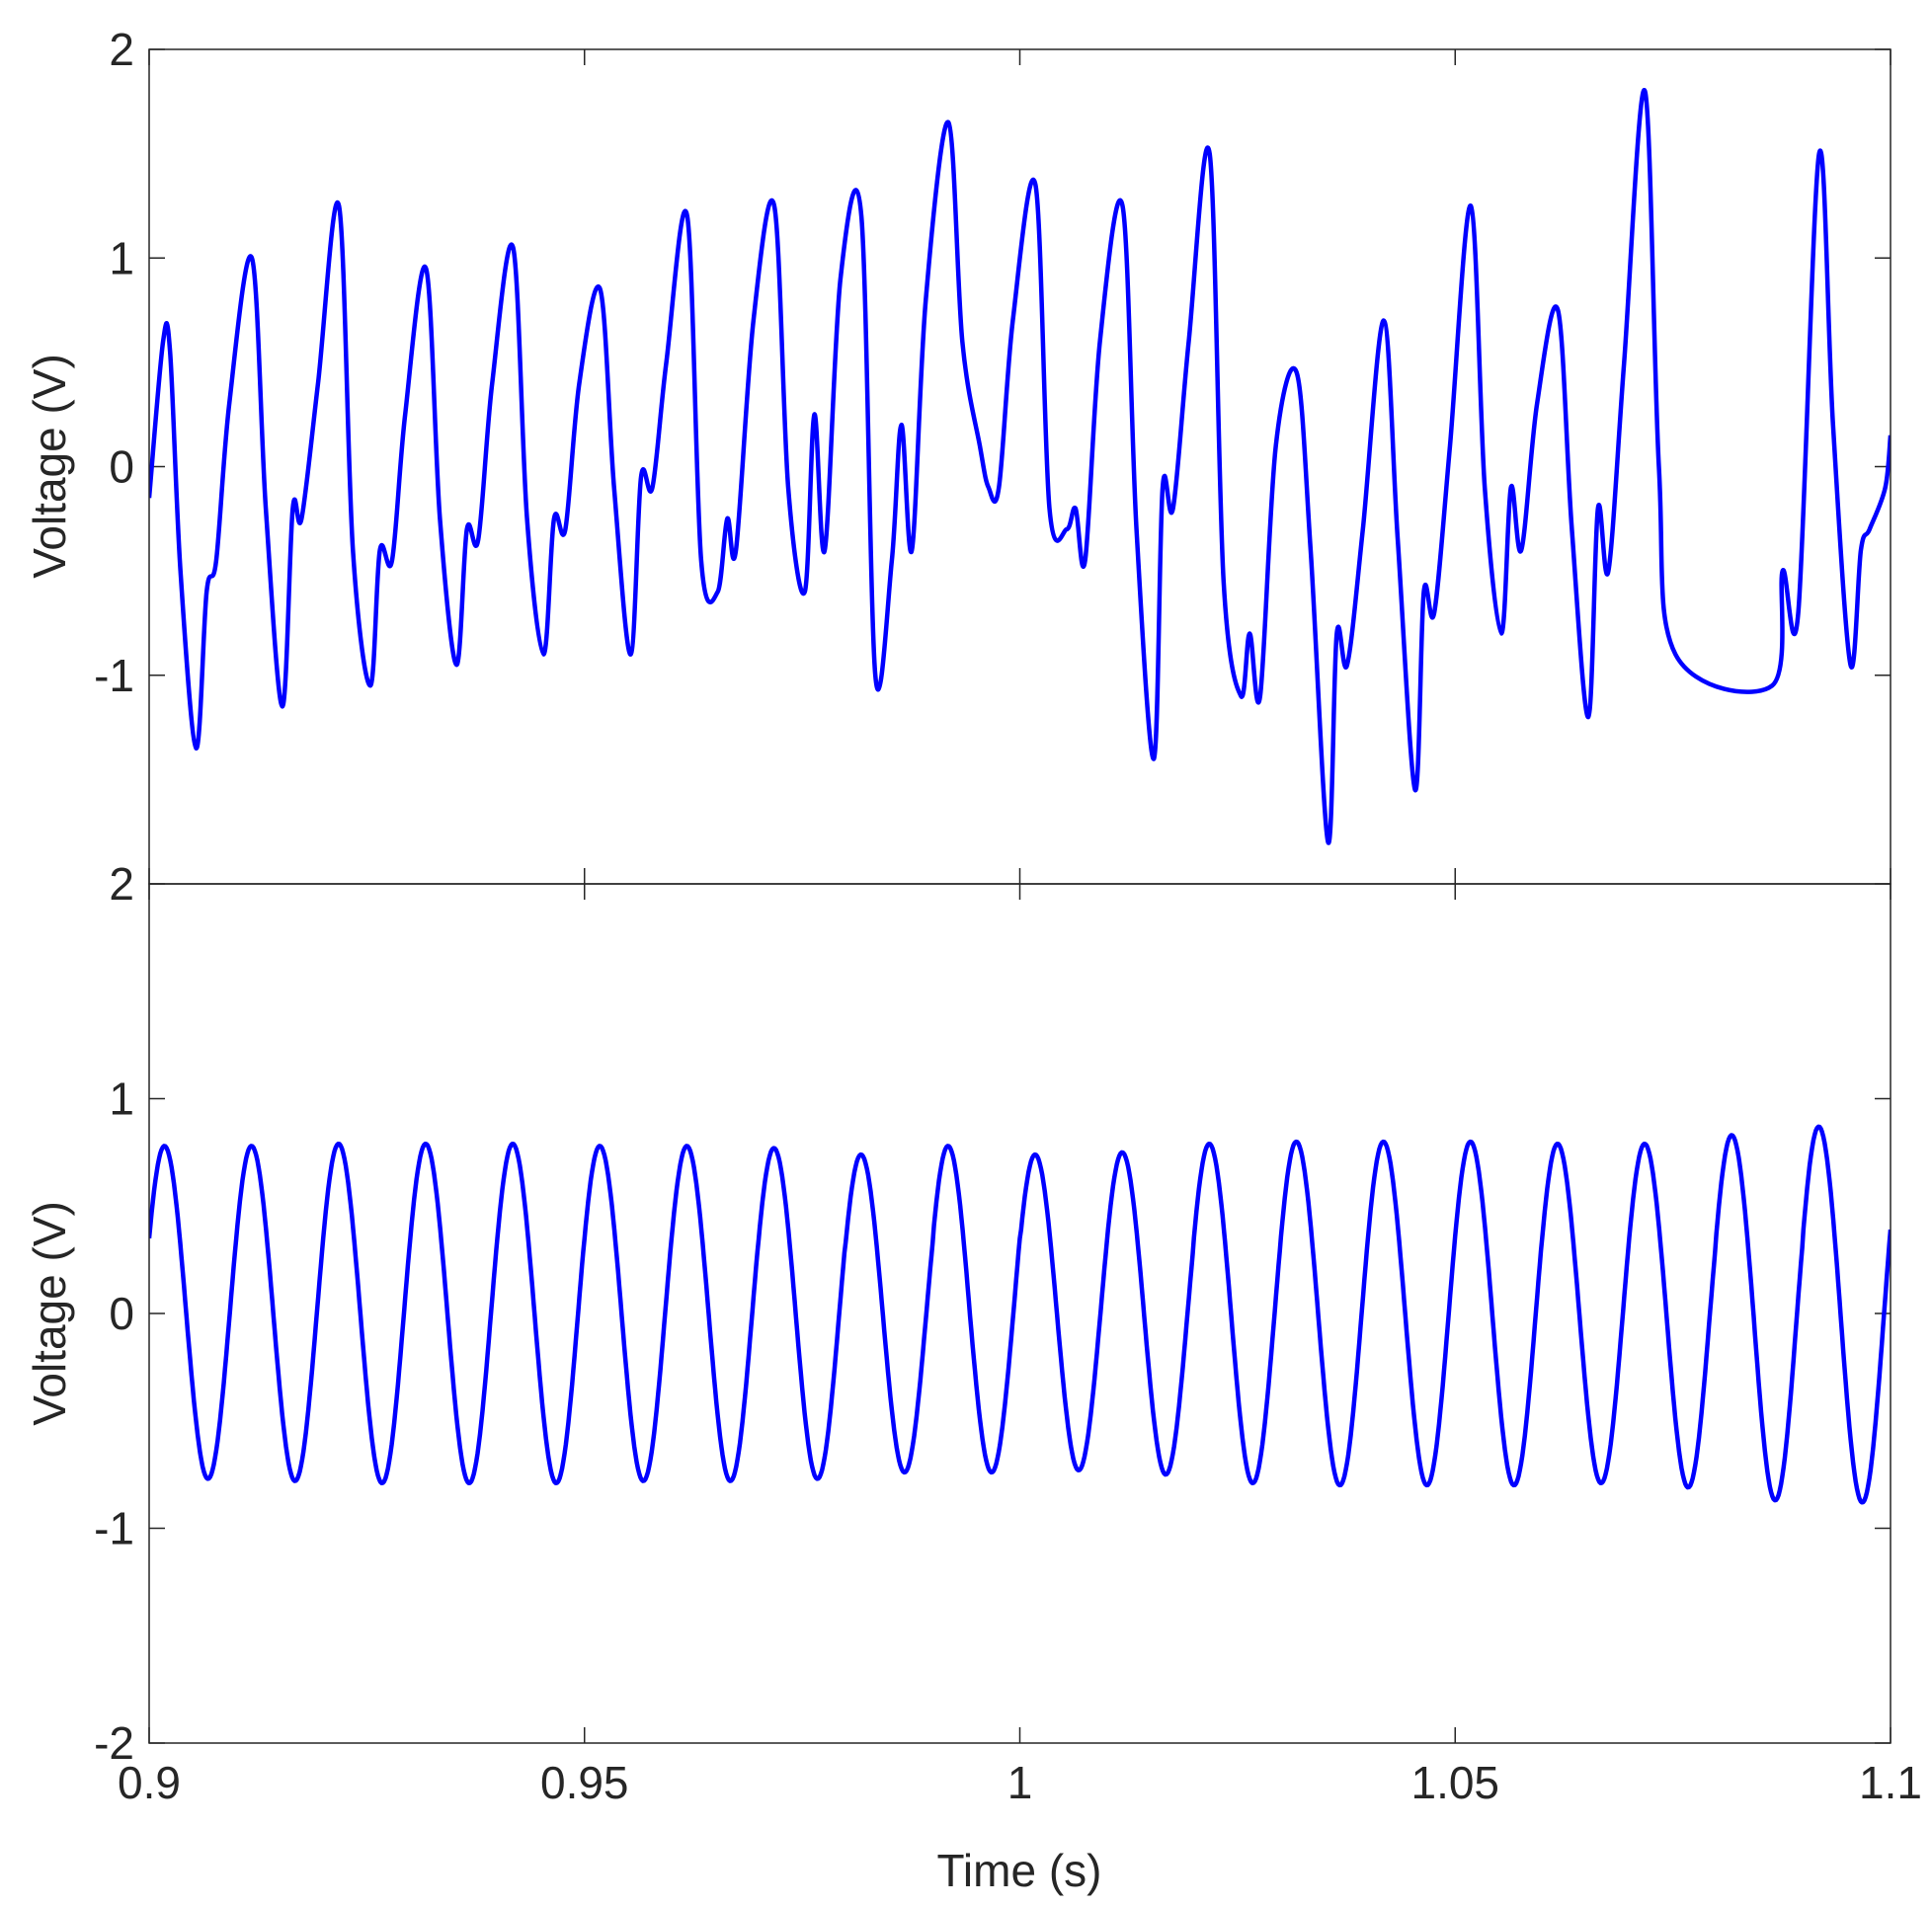 The image size is (1932, 1907). Describe the element at coordinates (149, 1782) in the screenshot. I see `x-tick-label: 0.9` at that location.